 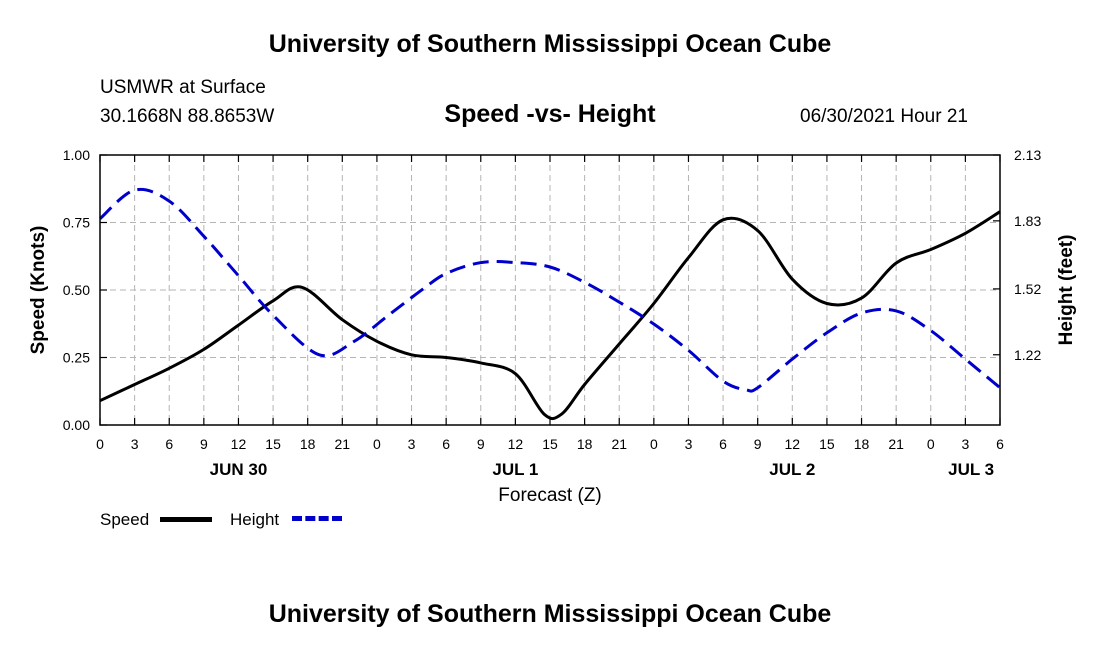 I want to click on y-tick-label: 0.00, so click(x=76, y=425).